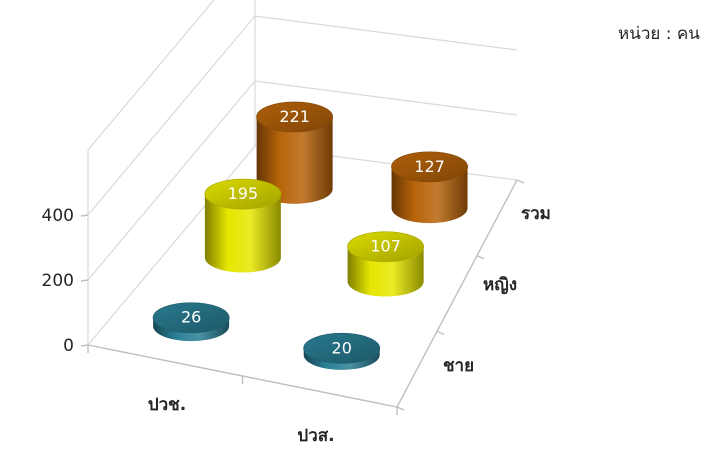 This screenshot has height=449, width=725. What do you see at coordinates (536, 214) in the screenshot?
I see `series-label: รวม` at bounding box center [536, 214].